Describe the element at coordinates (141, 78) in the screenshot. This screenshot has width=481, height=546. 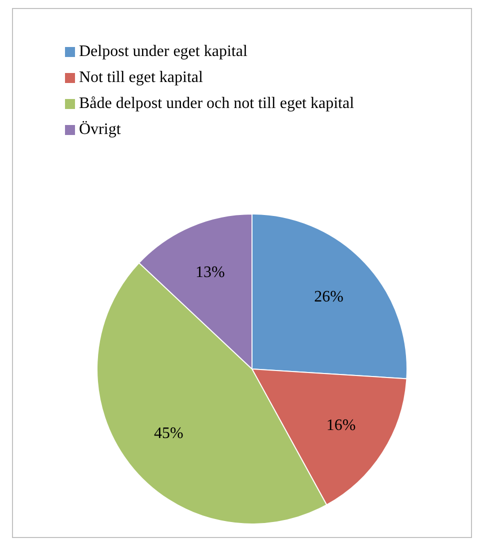
I see `legend-label: Not till eget kapital` at that location.